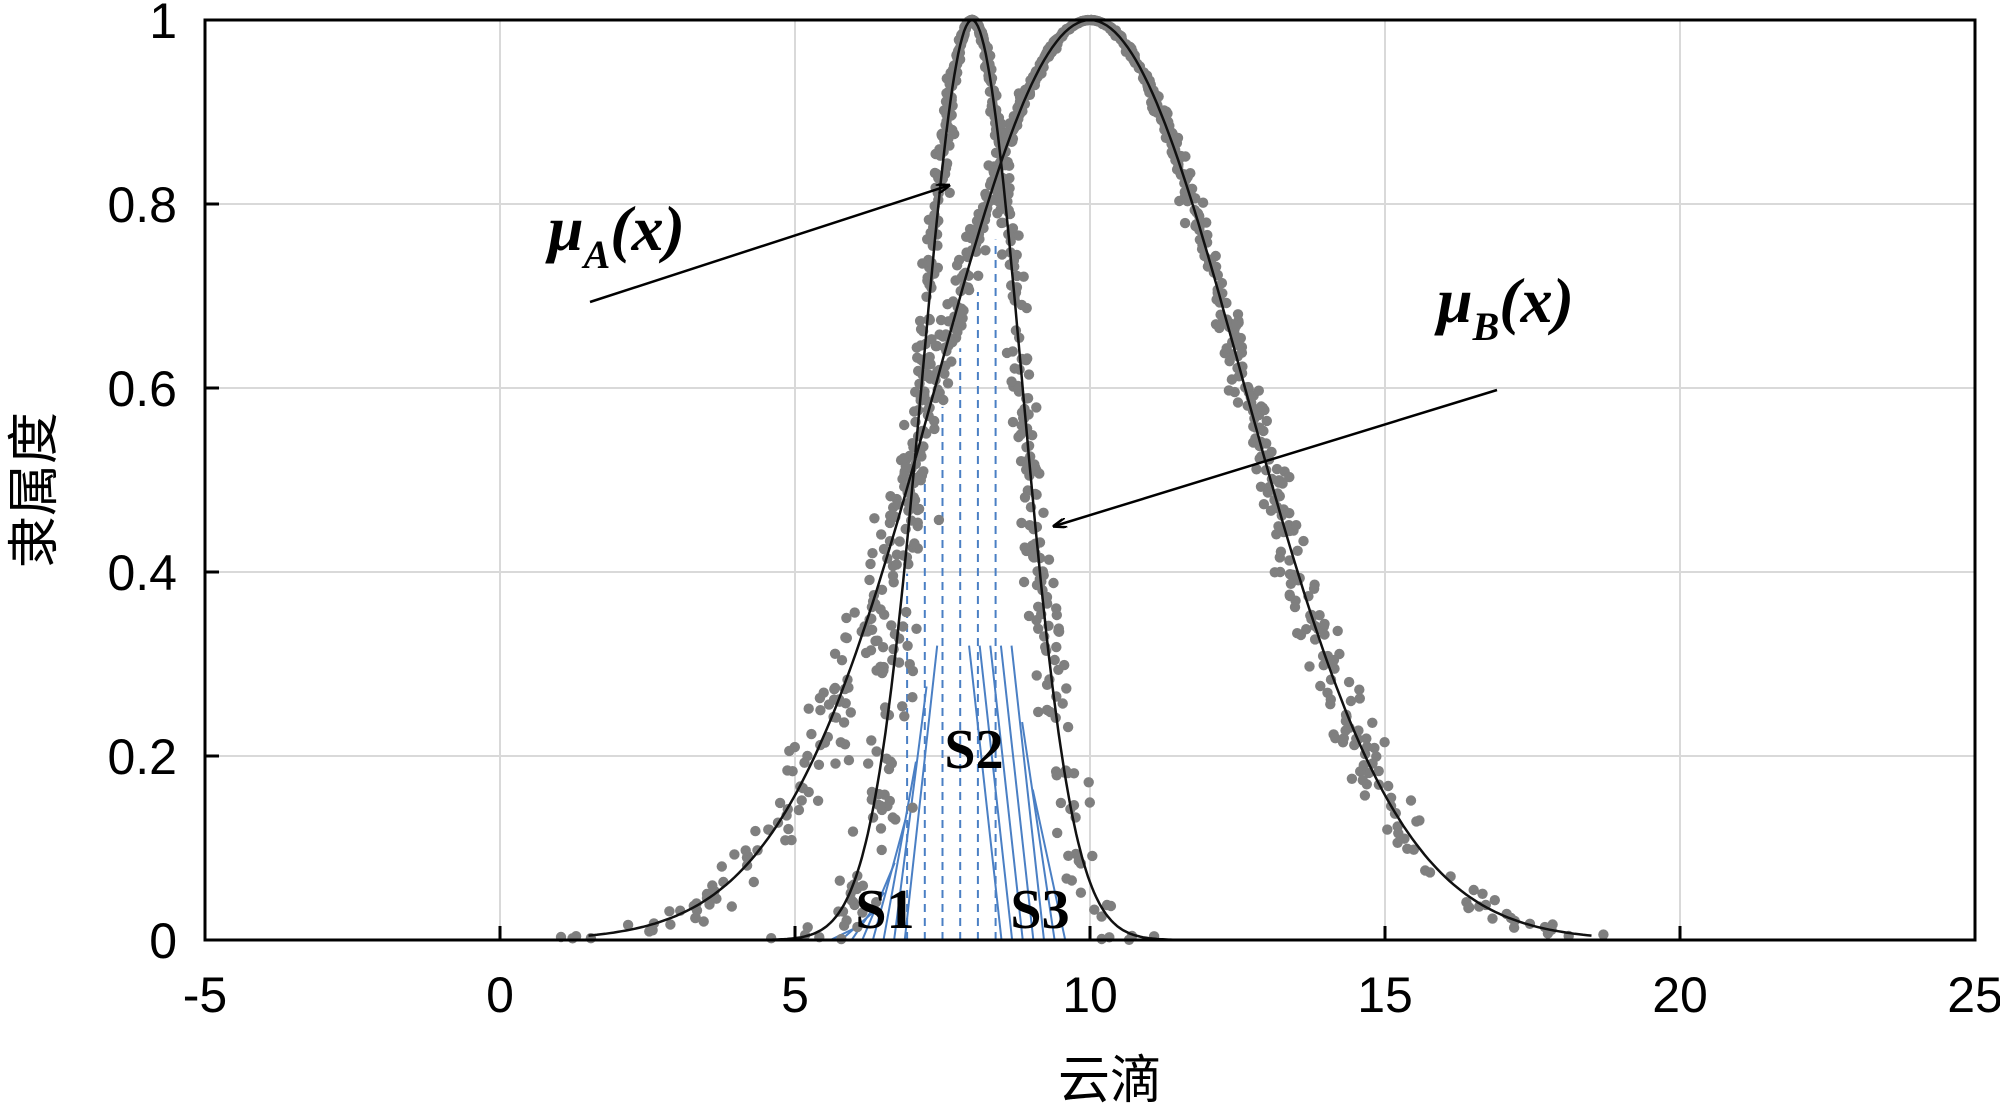 The width and height of the screenshot is (2000, 1119). What do you see at coordinates (948, 590) in the screenshot?
I see `overlap-hatching` at bounding box center [948, 590].